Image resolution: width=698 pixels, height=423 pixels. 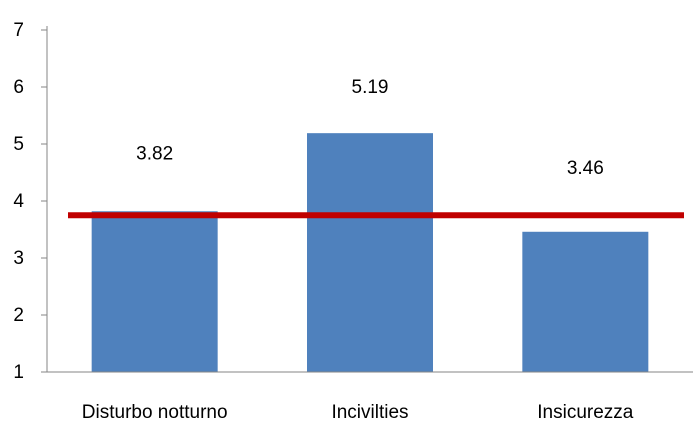 What do you see at coordinates (18, 30) in the screenshot?
I see `y-tick-label: 7` at bounding box center [18, 30].